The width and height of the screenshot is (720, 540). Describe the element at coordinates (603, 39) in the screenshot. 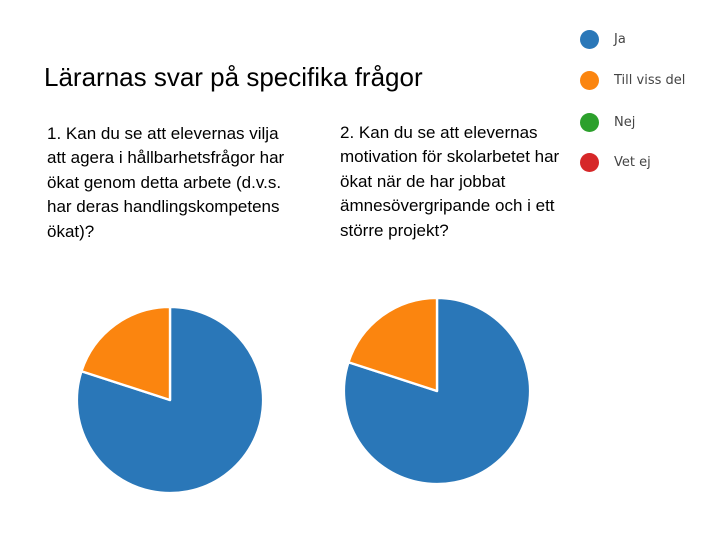

I see `legend-item-ja: Ja` at that location.